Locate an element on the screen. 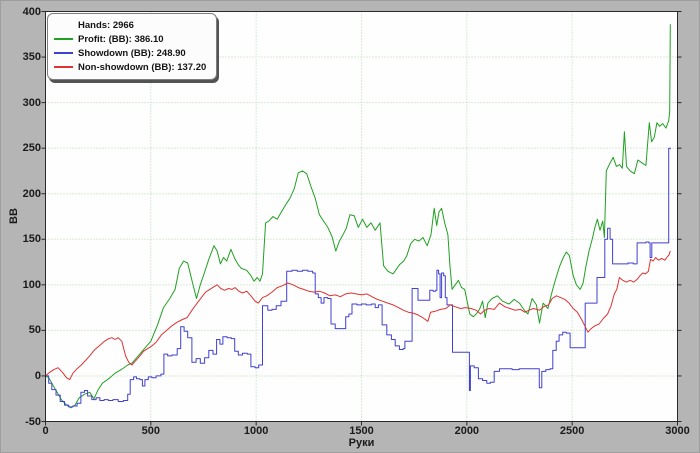 The width and height of the screenshot is (700, 453). legend-item-showdown: Showdown (BB): 248.90 is located at coordinates (130, 53).